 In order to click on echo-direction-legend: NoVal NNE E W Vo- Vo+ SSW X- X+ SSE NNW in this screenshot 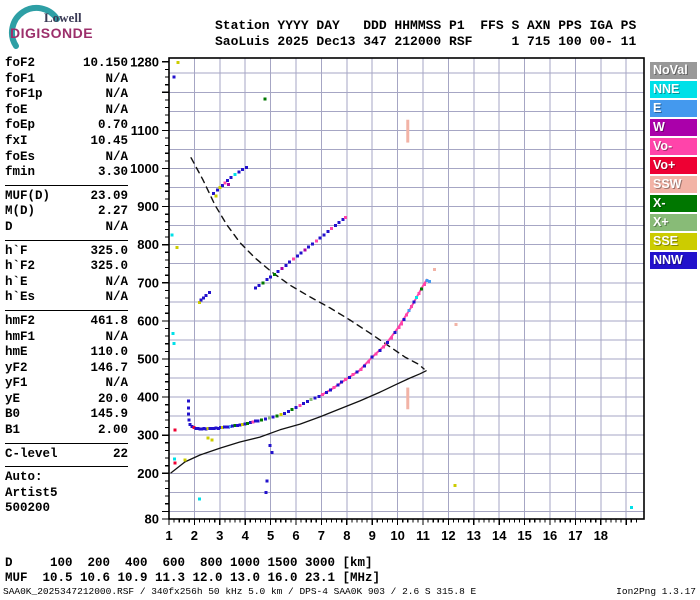, I will do `click(673, 166)`.